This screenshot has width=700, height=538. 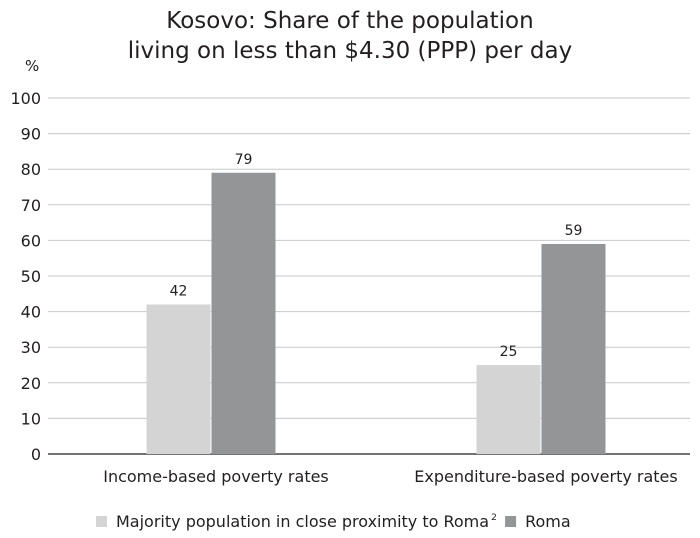 What do you see at coordinates (31, 383) in the screenshot?
I see `y-tick-label: 20` at bounding box center [31, 383].